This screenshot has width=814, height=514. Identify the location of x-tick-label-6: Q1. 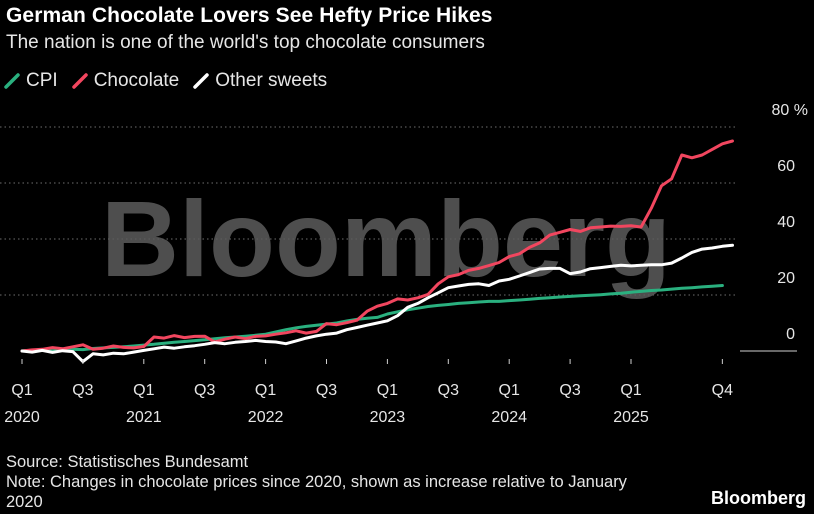
(387, 390).